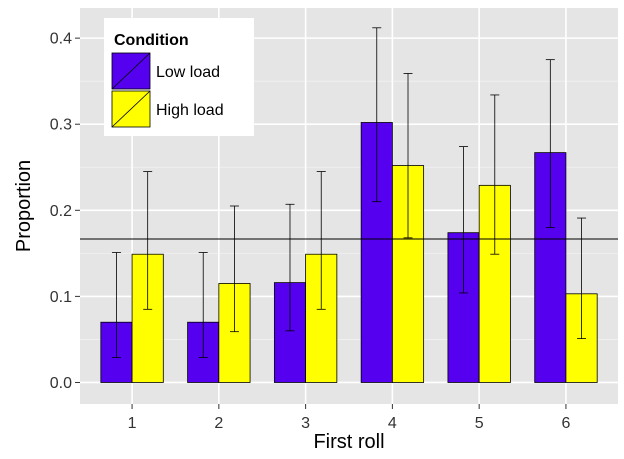 This screenshot has height=459, width=624. Describe the element at coordinates (61, 125) in the screenshot. I see `y-tick-label: 0.3` at that location.